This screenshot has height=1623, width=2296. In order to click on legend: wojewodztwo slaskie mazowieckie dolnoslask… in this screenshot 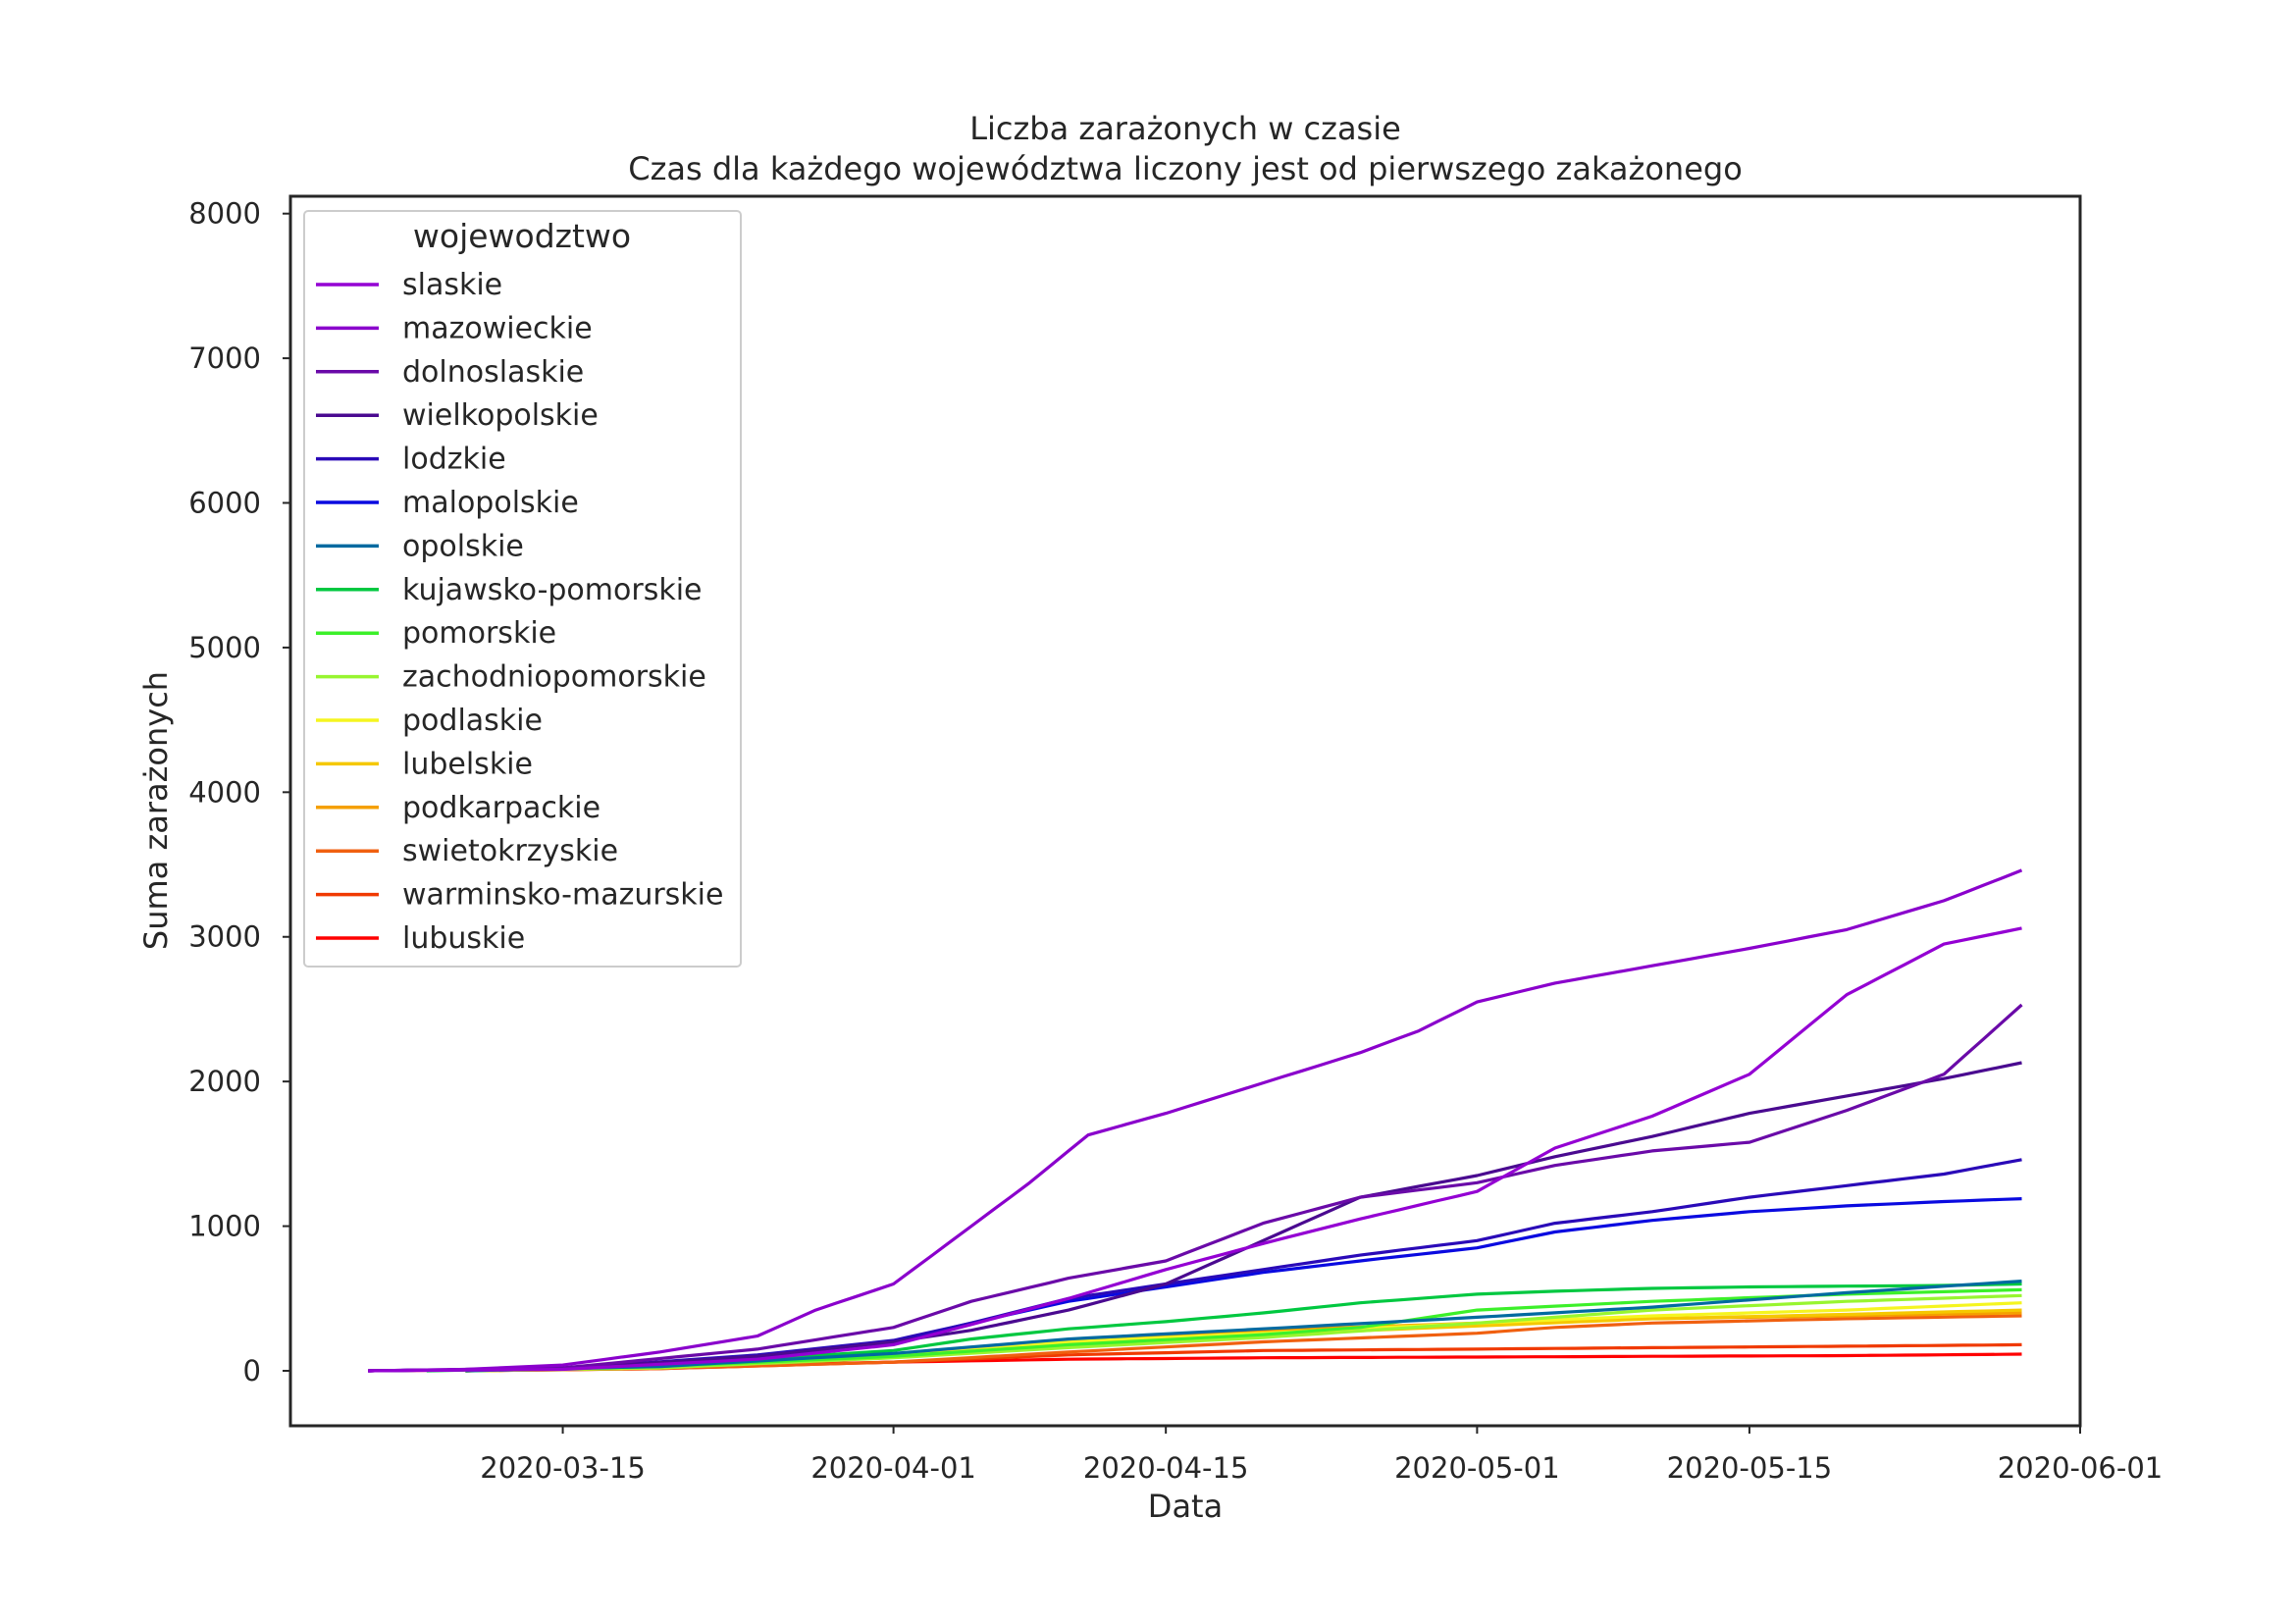, I will do `click(522, 589)`.